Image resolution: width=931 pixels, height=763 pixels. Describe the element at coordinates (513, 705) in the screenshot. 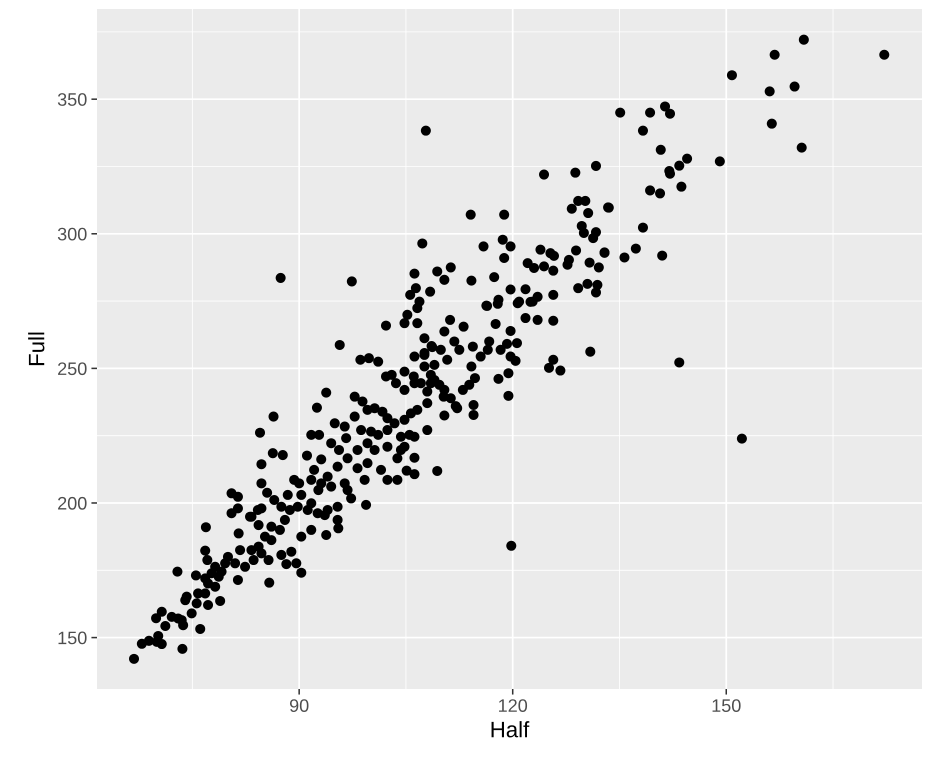

I see `x-tick-label: 120` at that location.